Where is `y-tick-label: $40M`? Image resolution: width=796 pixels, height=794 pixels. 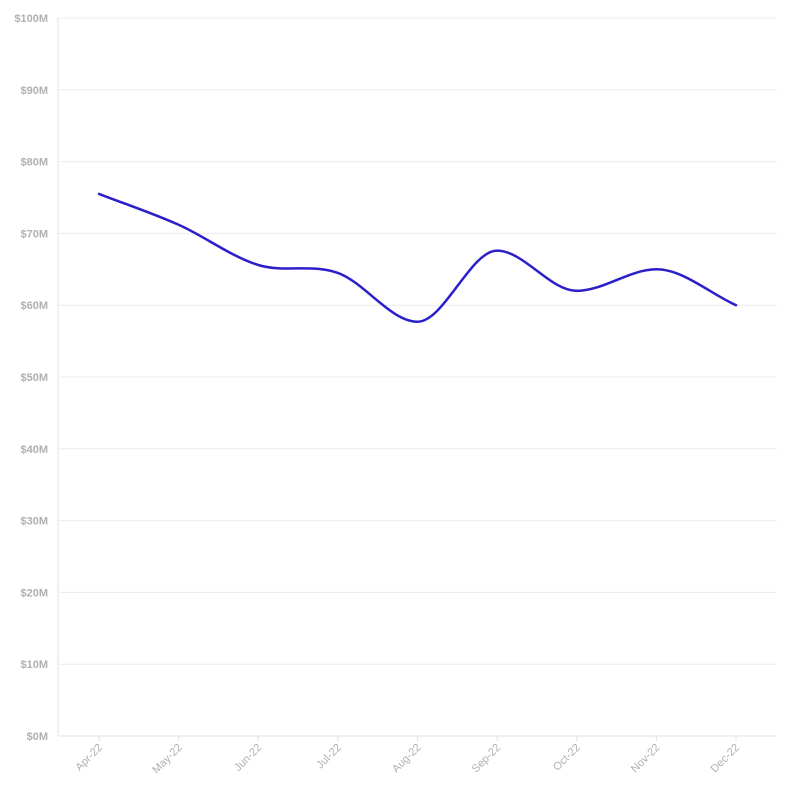 y-tick-label: $40M is located at coordinates (34, 450).